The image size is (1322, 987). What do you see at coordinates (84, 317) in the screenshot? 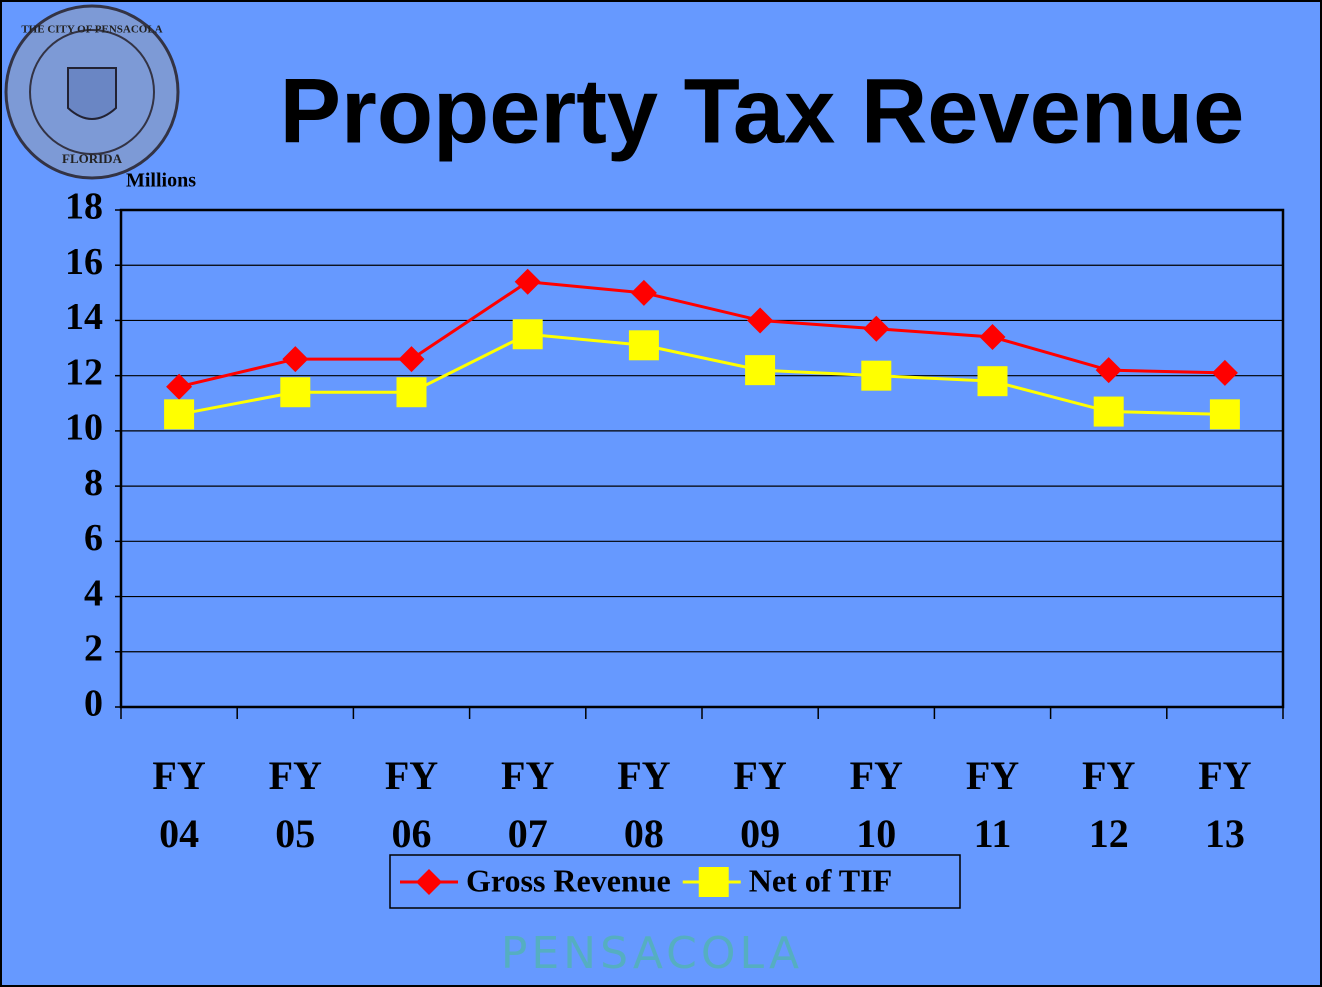
I see `y-tick-label: 14` at bounding box center [84, 317].